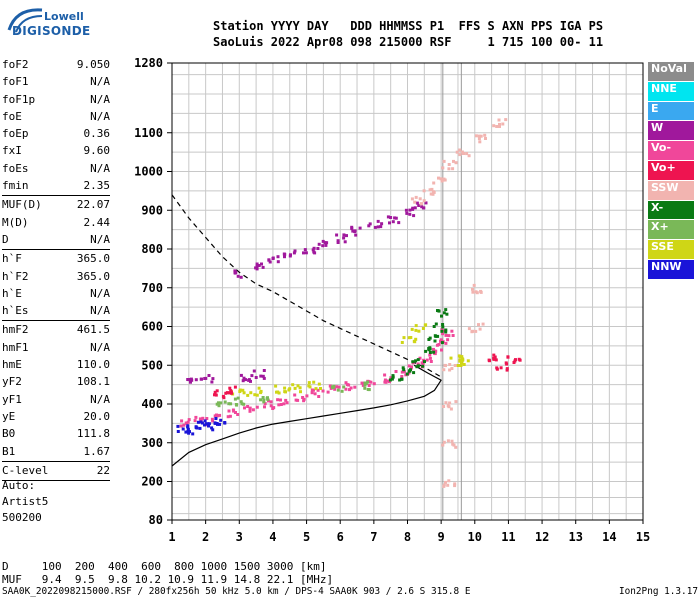  What do you see at coordinates (9, 451) in the screenshot?
I see `param-name: B1` at bounding box center [9, 451].